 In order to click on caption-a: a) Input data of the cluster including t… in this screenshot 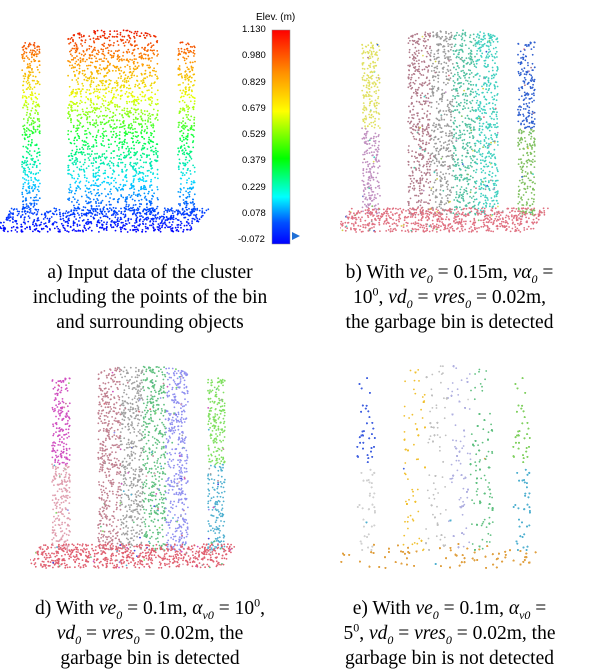, I will do `click(150, 297)`.